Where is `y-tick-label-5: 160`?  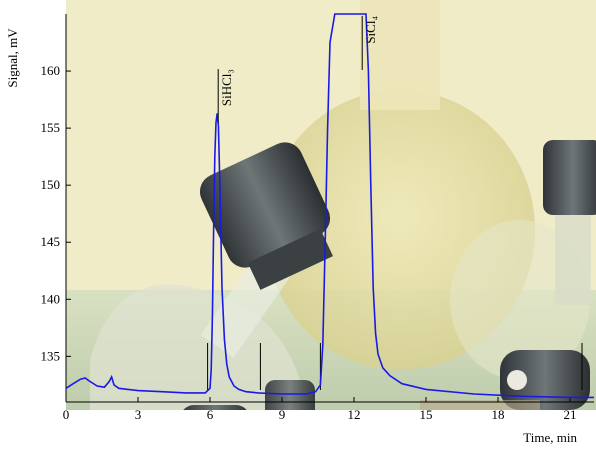 y-tick-label-5: 160 is located at coordinates (51, 70).